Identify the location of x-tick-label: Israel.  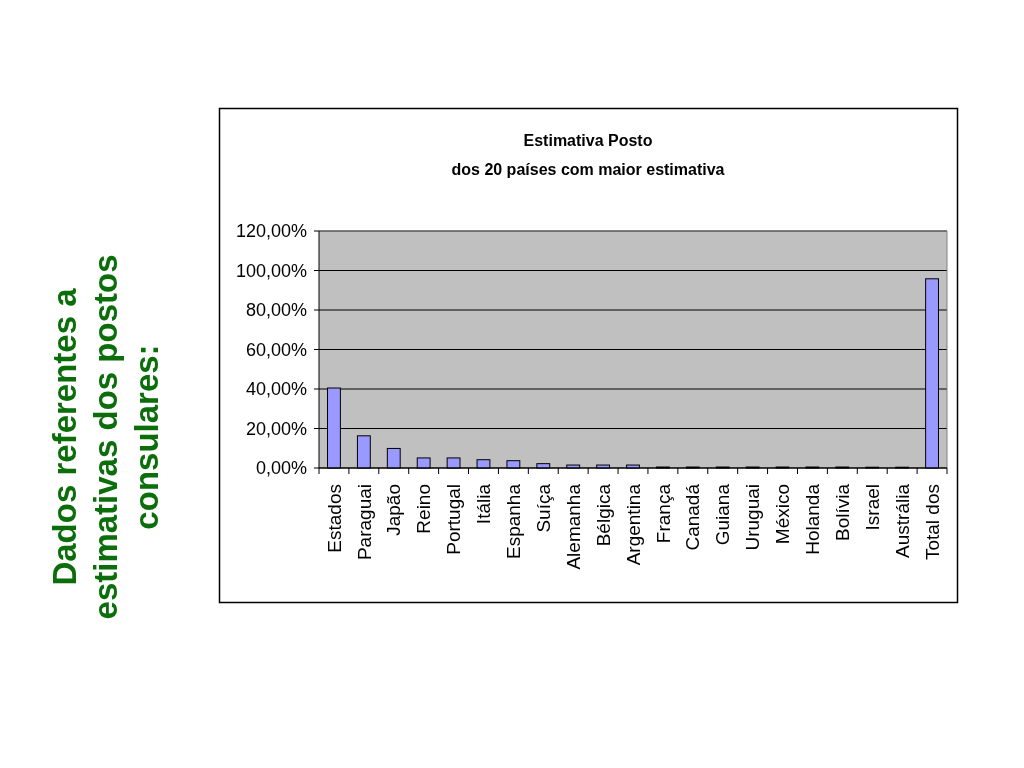
(872, 507).